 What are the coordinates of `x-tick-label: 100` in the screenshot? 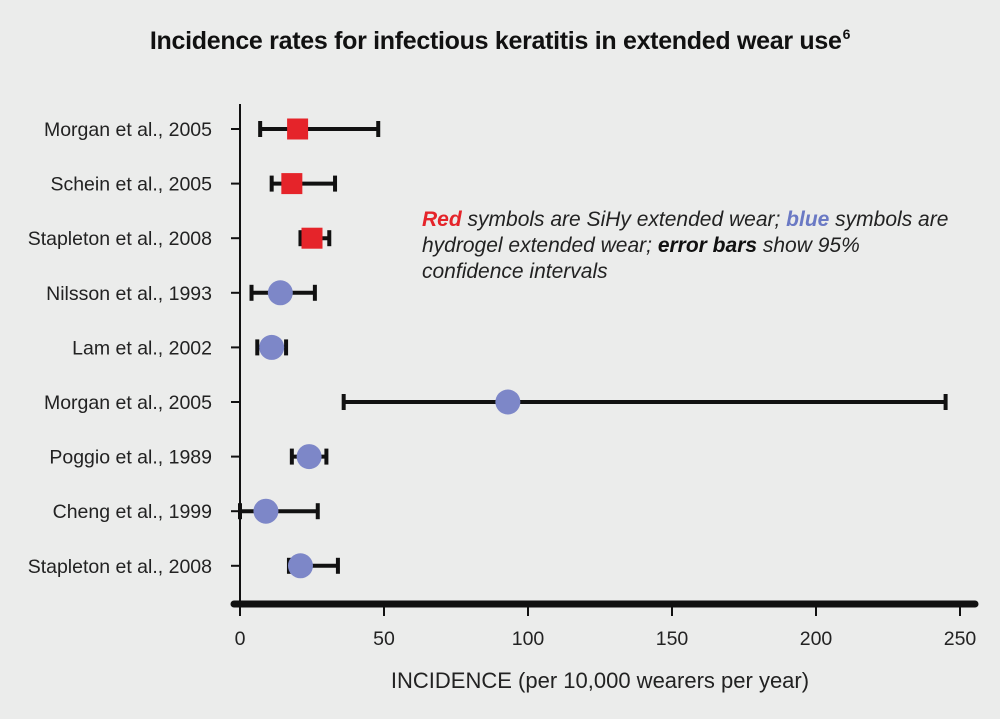 It's located at (528, 639).